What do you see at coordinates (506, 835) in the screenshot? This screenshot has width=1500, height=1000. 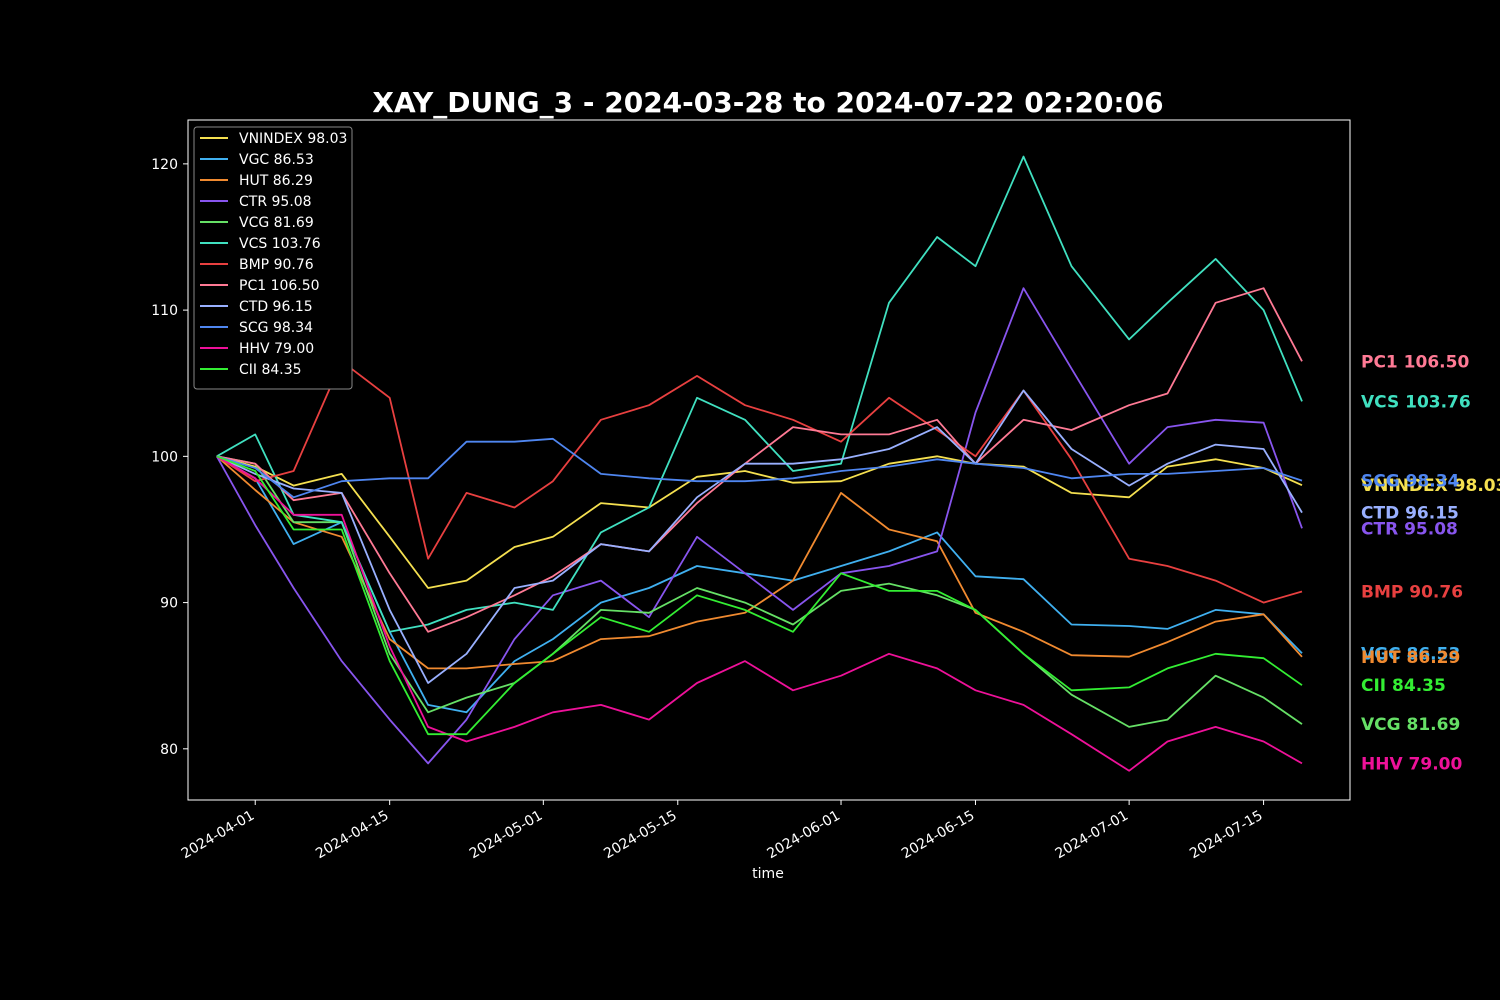 I see `x-tick-label: 2024-05-01` at bounding box center [506, 835].